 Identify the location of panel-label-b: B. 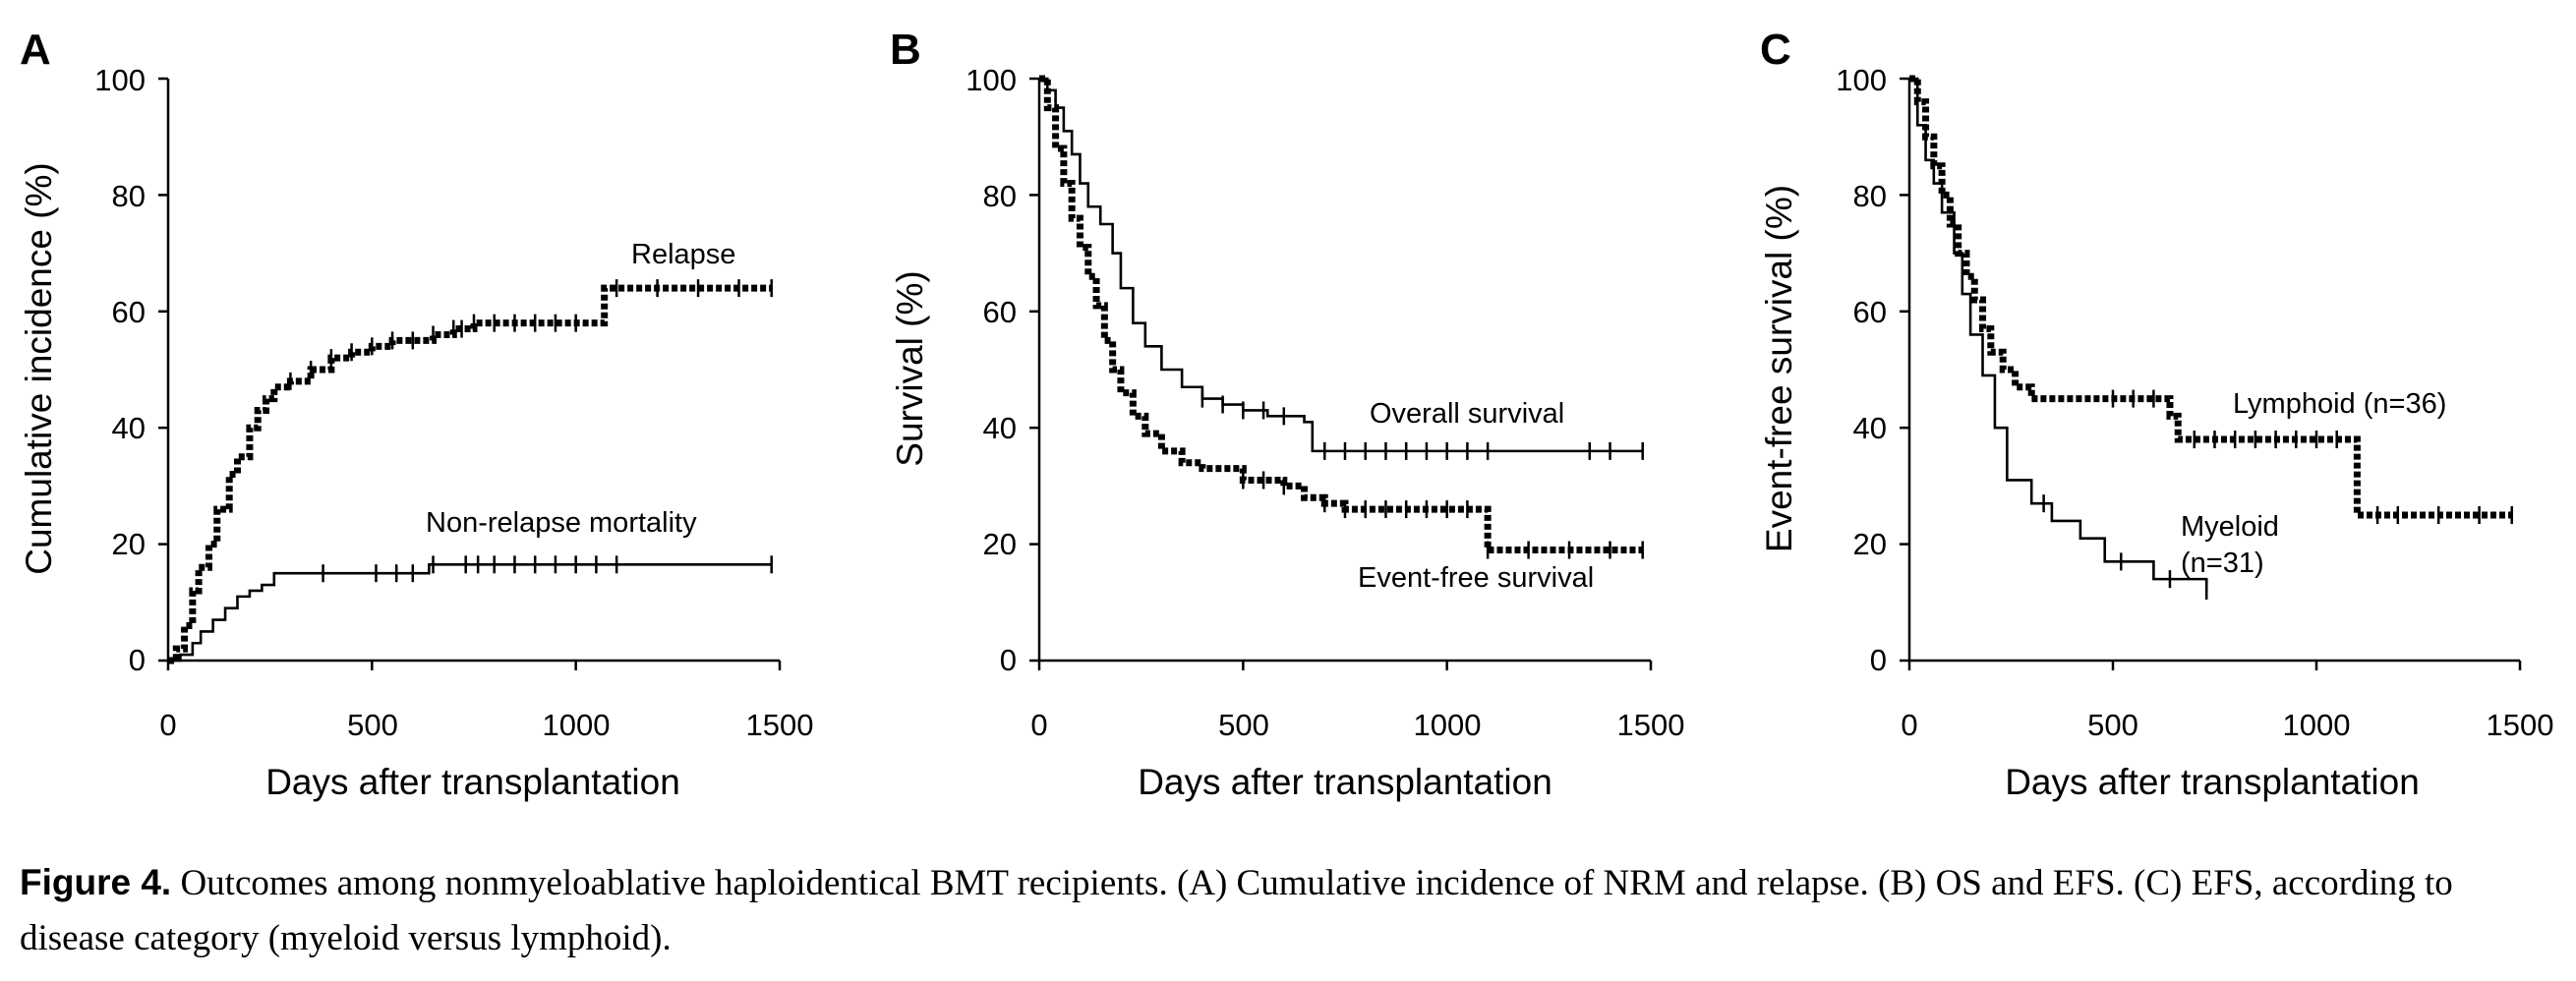
(905, 50).